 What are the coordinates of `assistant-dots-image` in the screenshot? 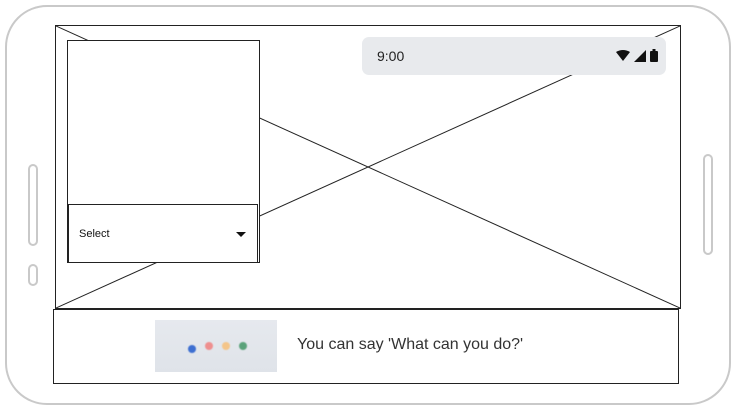 It's located at (216, 346).